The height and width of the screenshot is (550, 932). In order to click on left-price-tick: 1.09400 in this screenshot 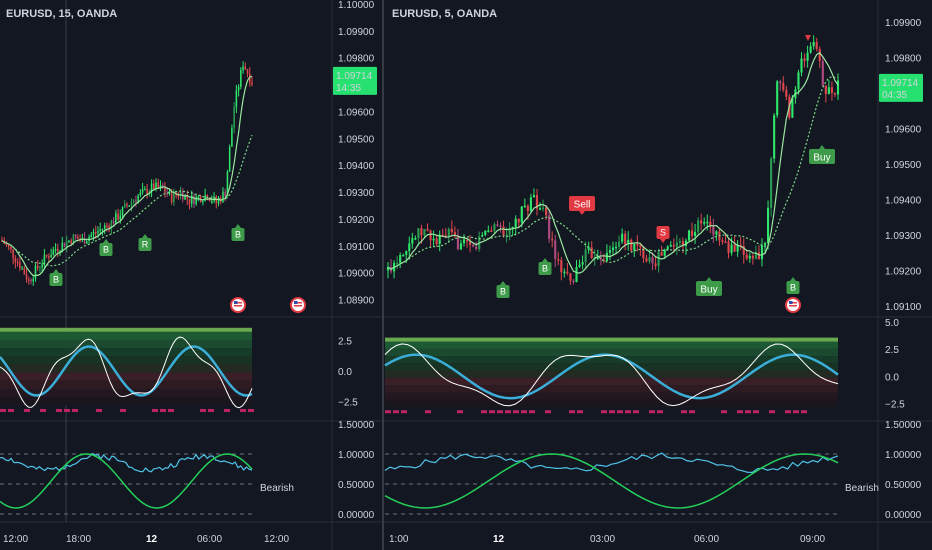, I will do `click(356, 166)`.